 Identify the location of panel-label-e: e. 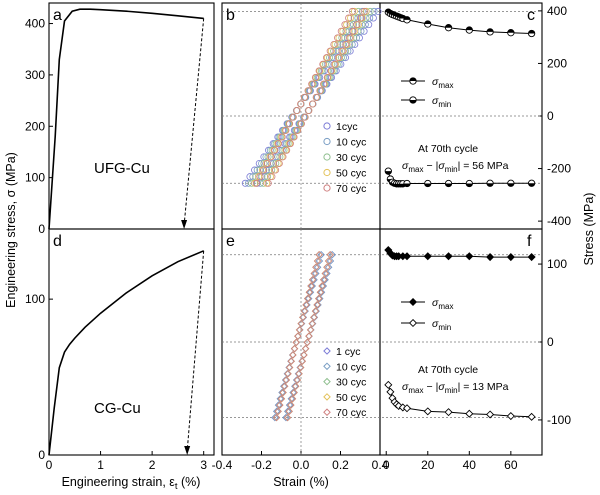
(230, 241).